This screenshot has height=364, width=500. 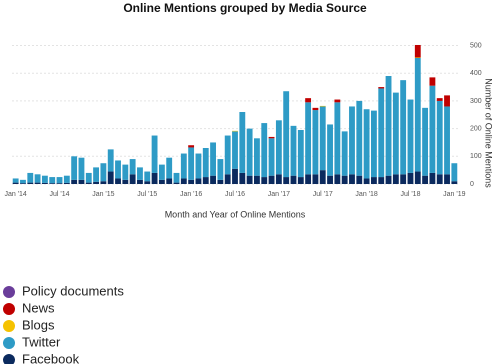 What do you see at coordinates (476, 73) in the screenshot?
I see `y-tick-label: 400` at bounding box center [476, 73].